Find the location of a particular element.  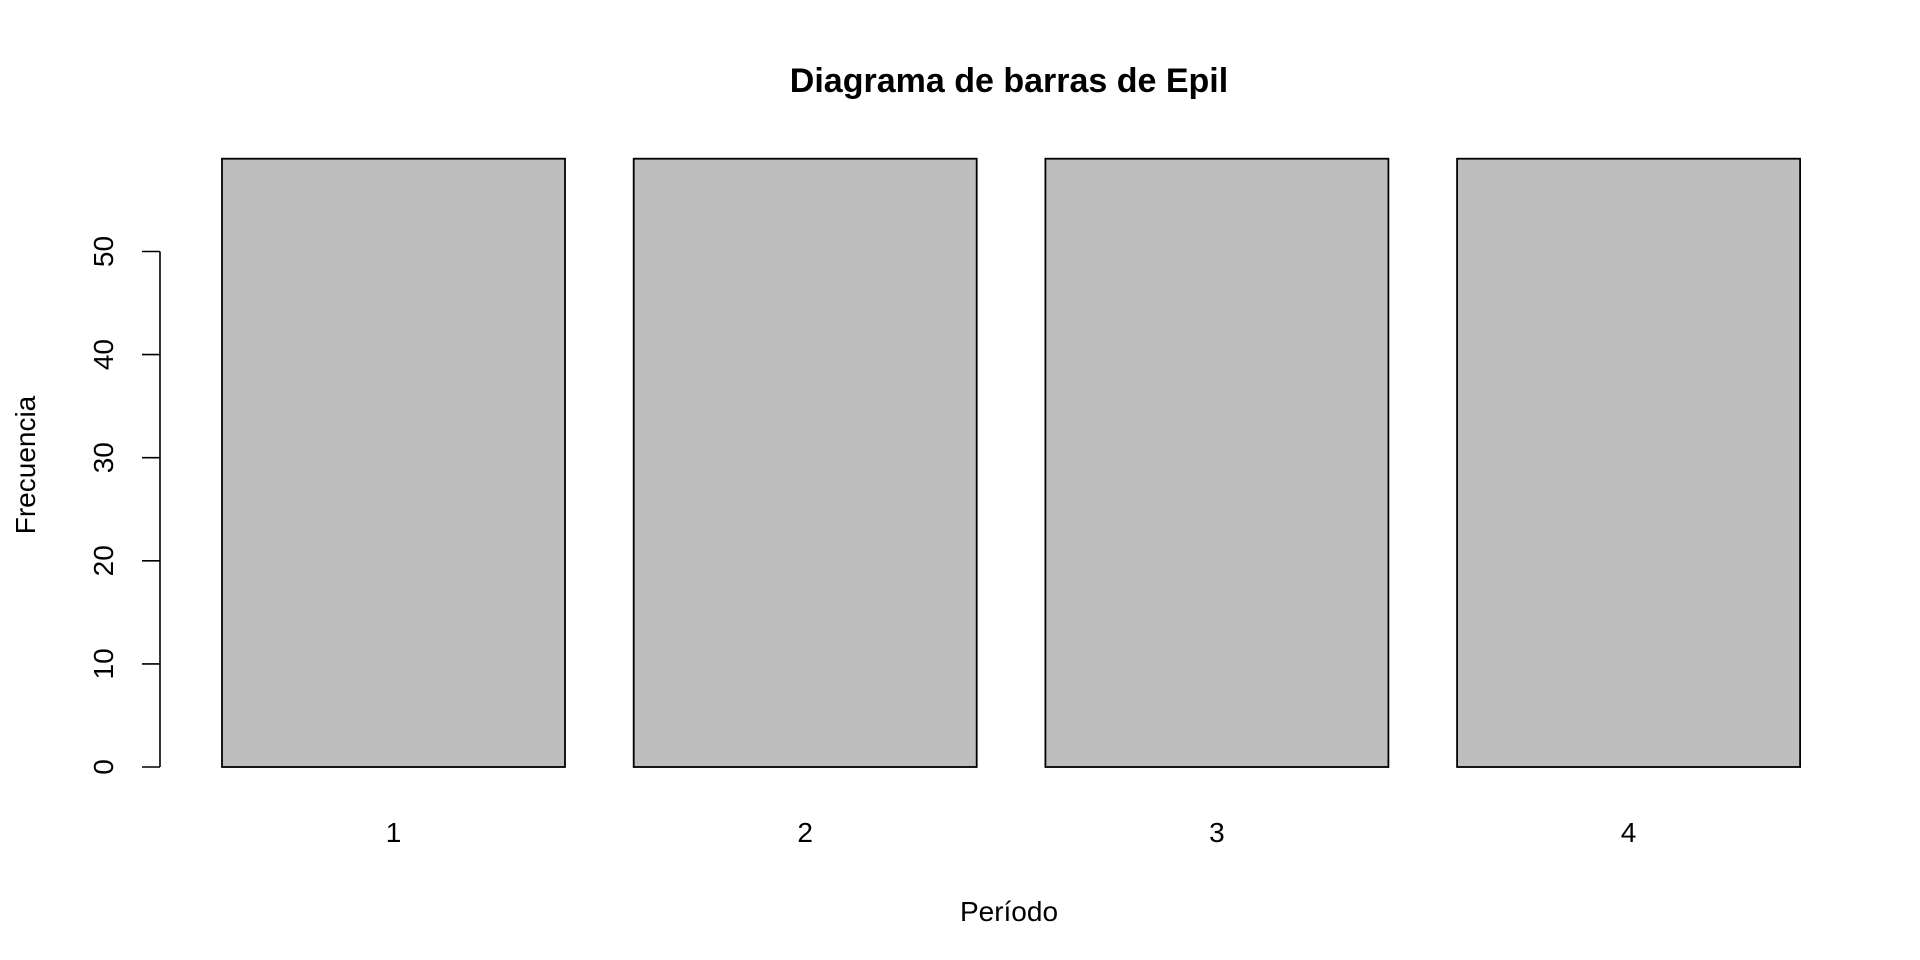

x-tick-label: 2 is located at coordinates (805, 832).